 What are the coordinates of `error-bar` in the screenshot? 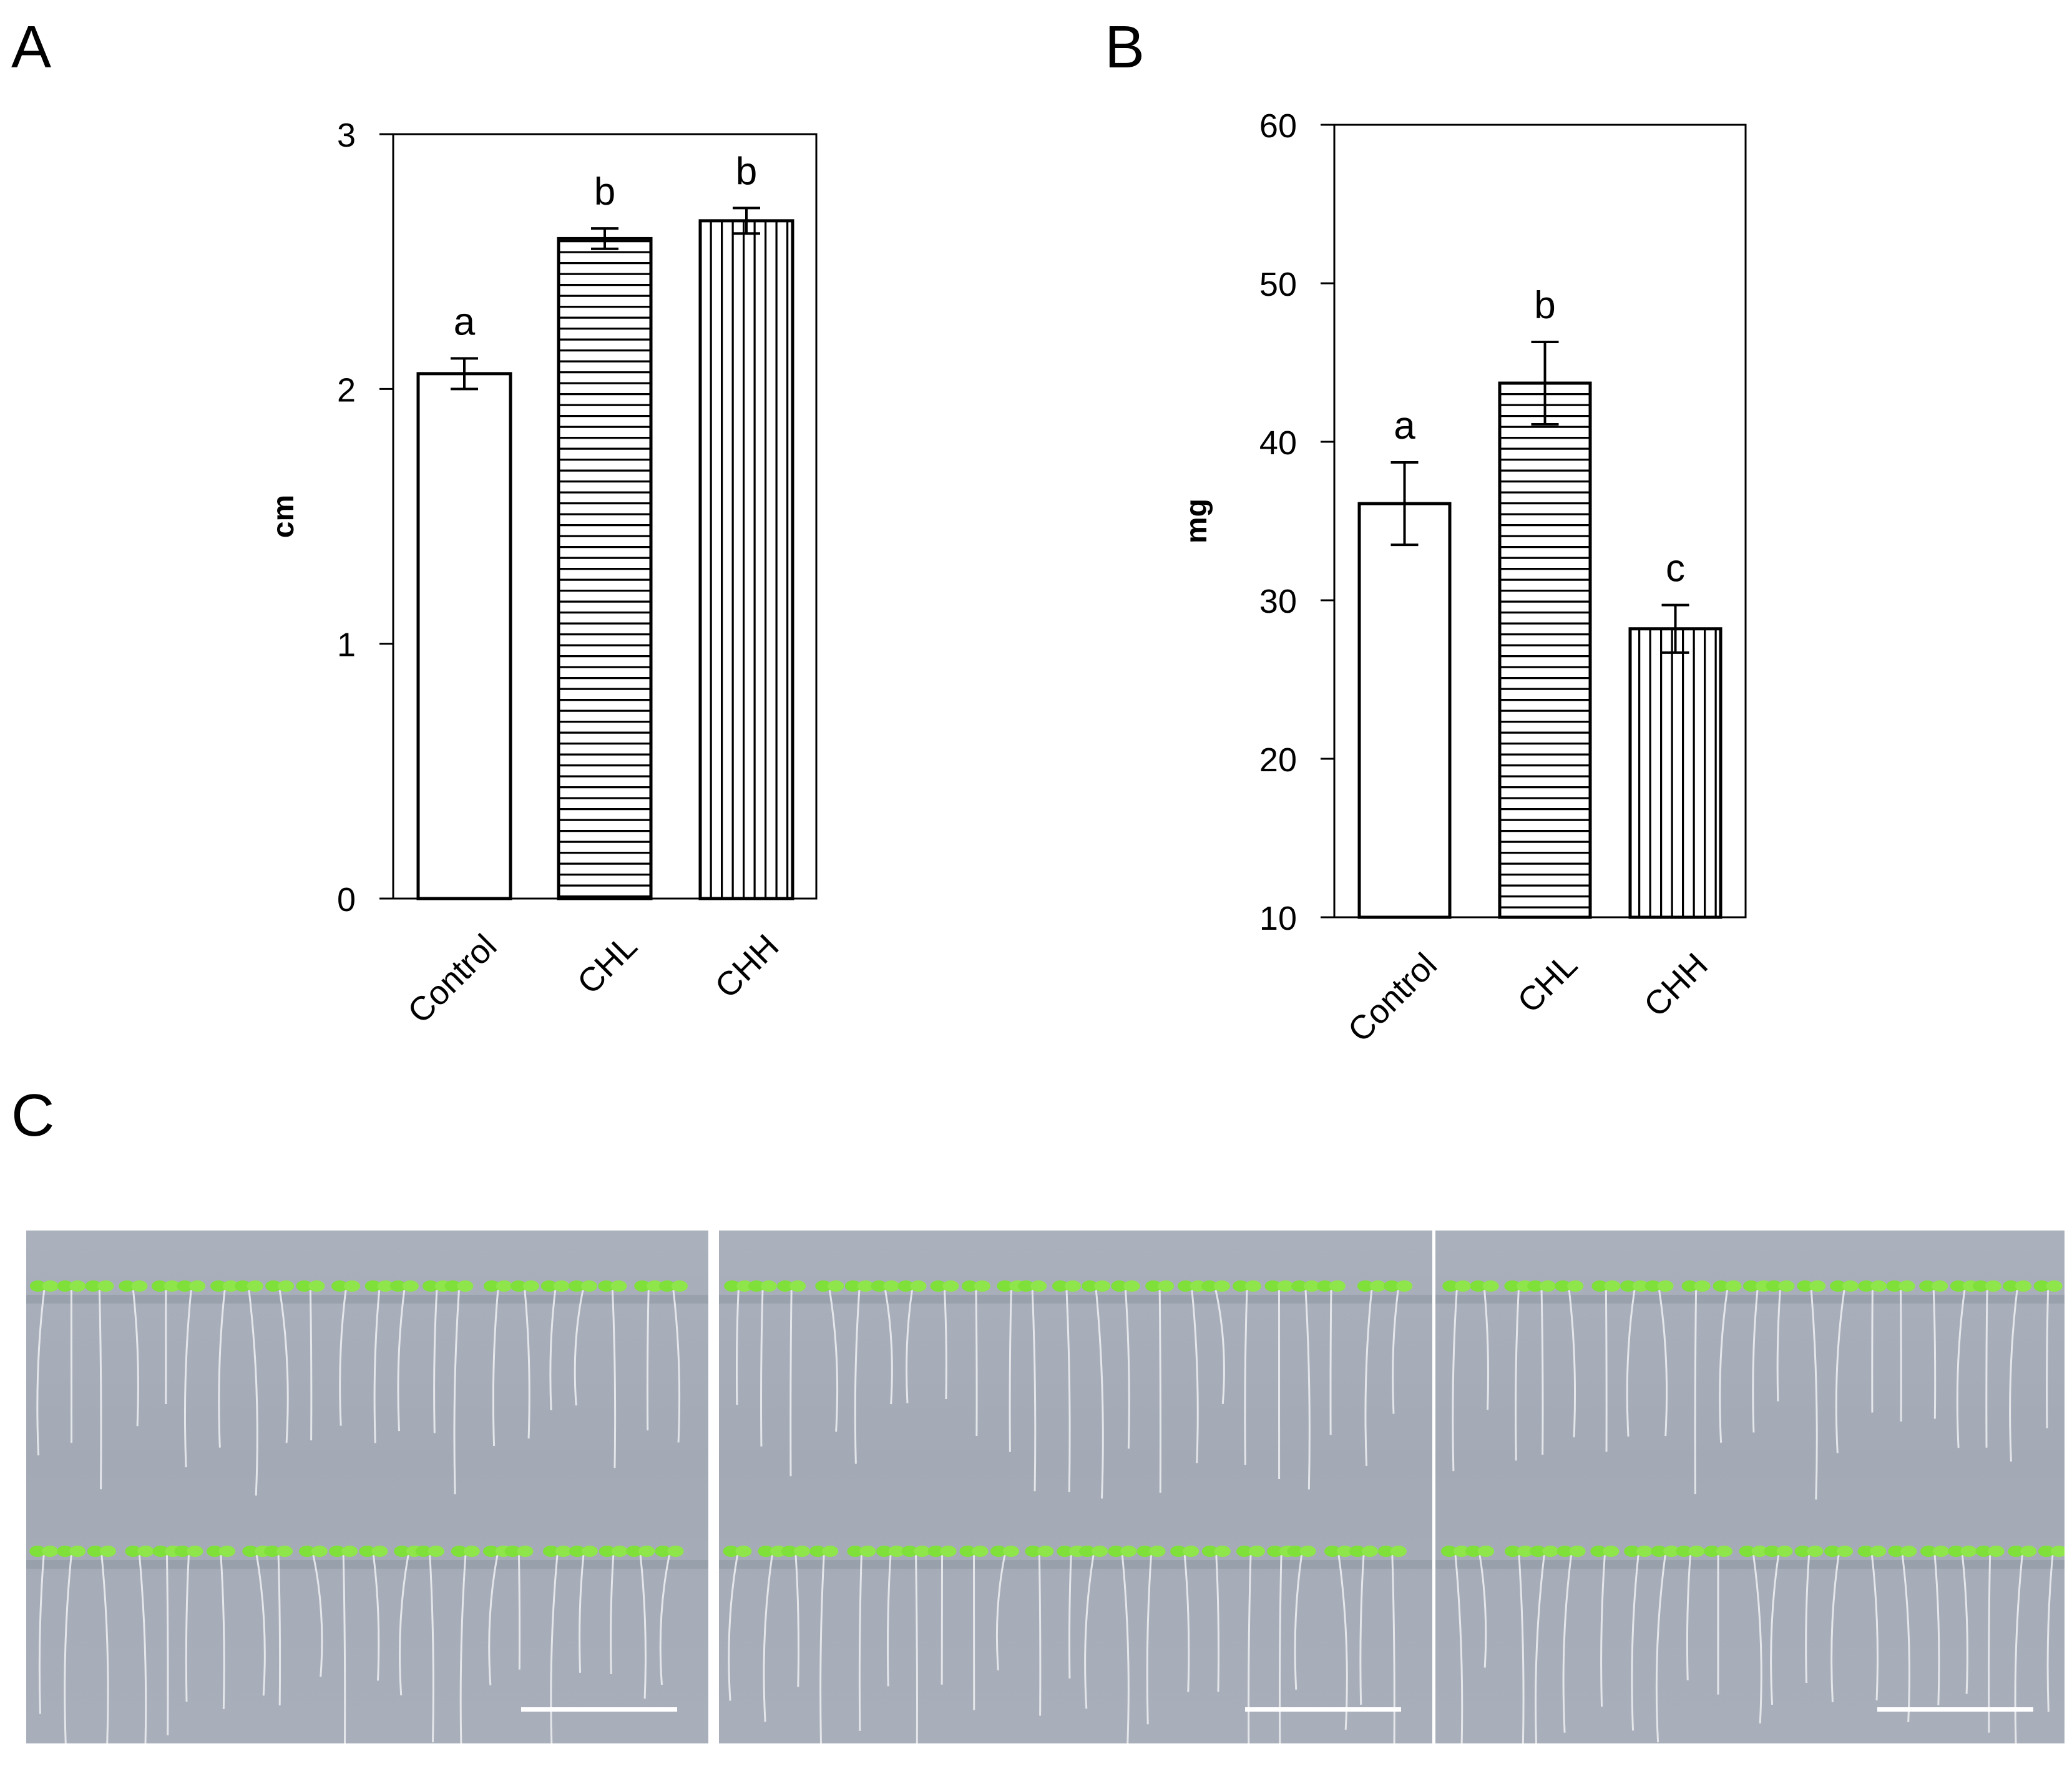 It's located at (604, 238).